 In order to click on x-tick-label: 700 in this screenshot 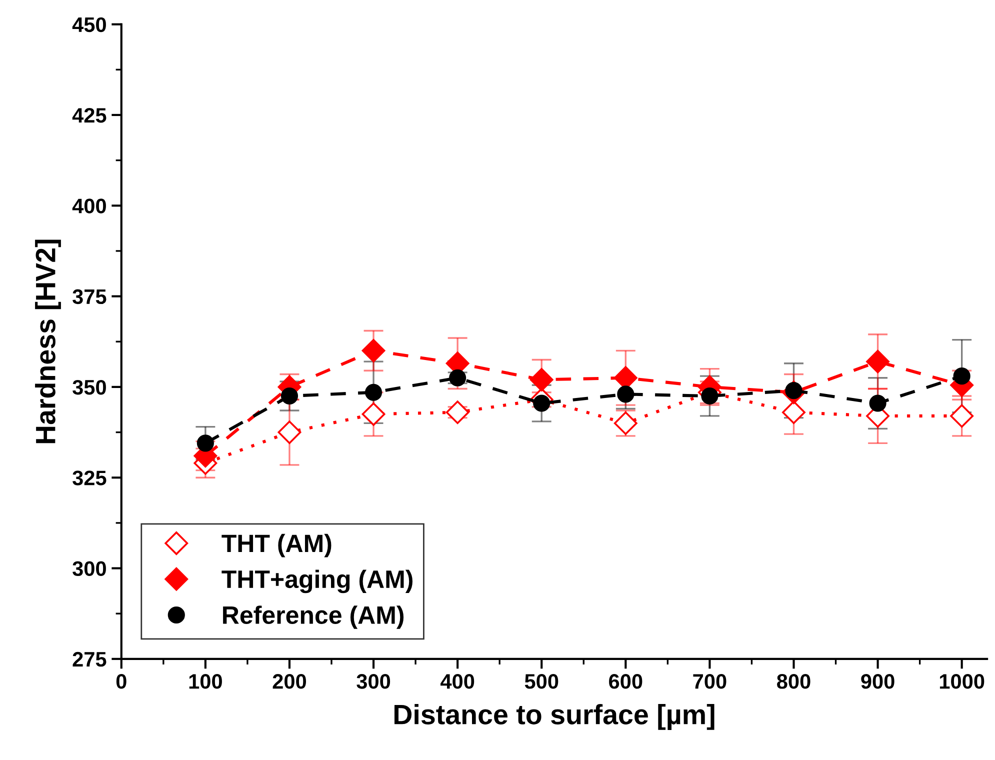, I will do `click(709, 681)`.